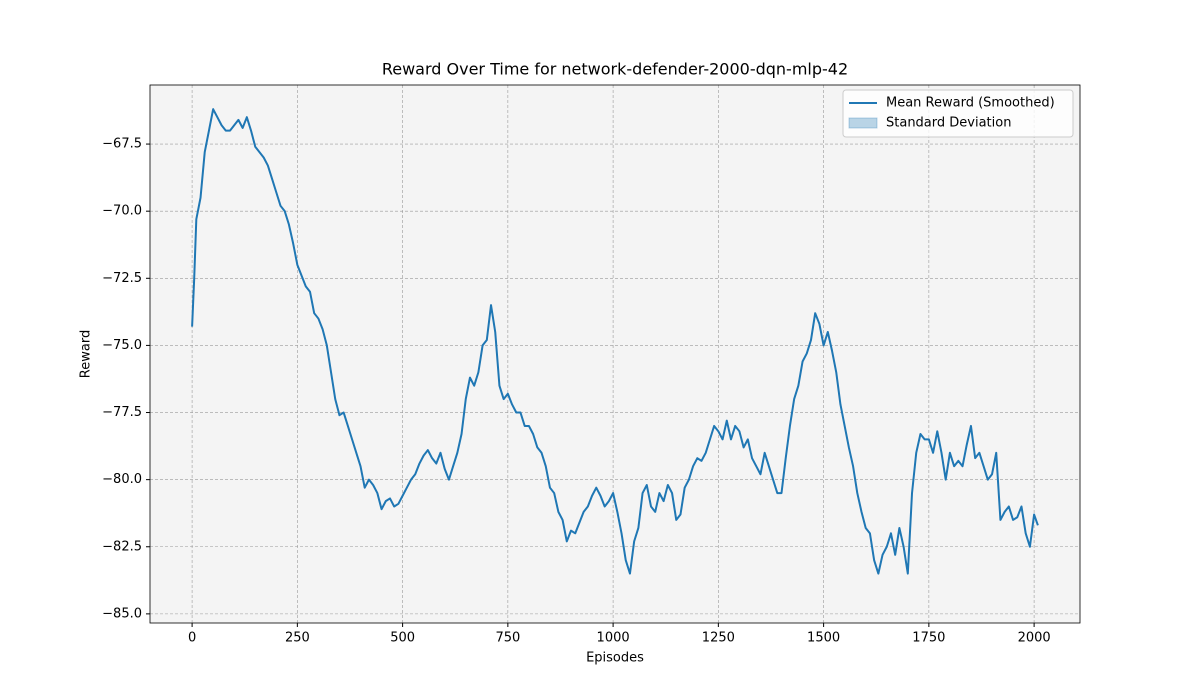 The height and width of the screenshot is (700, 1200). I want to click on legend-label: Mean Reward (Smoothed), so click(970, 103).